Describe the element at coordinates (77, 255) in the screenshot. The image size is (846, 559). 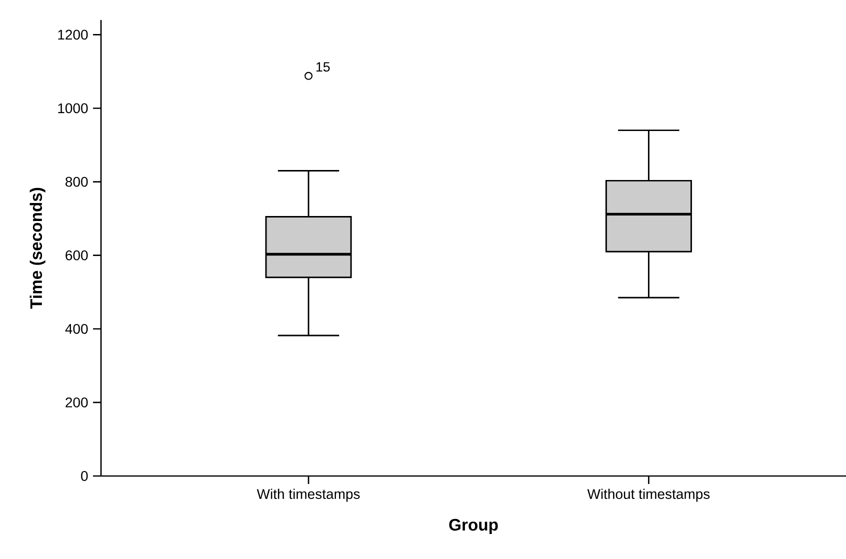
I see `y-tick-label: 600` at that location.